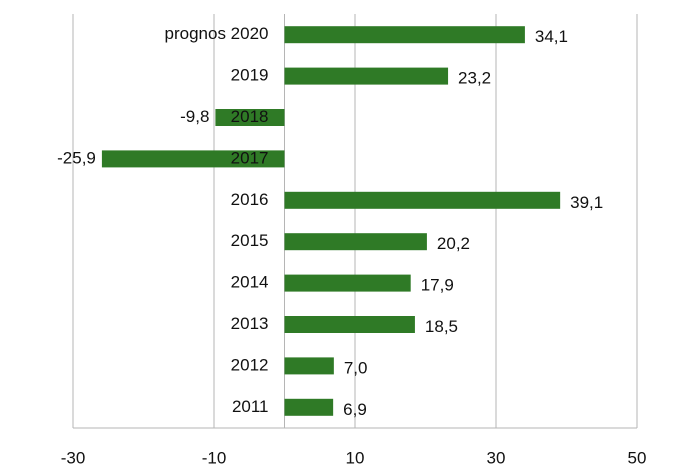  I want to click on value-label: 39,1, so click(586, 202).